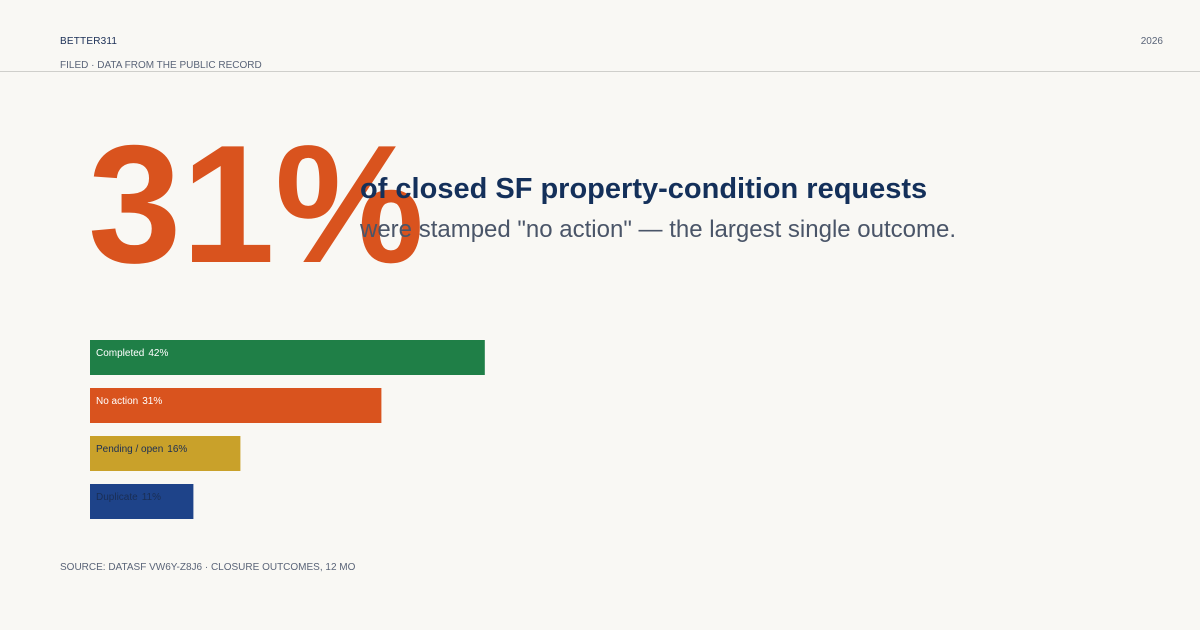 The height and width of the screenshot is (630, 1200). What do you see at coordinates (120, 353) in the screenshot?
I see `category-label: Completed` at bounding box center [120, 353].